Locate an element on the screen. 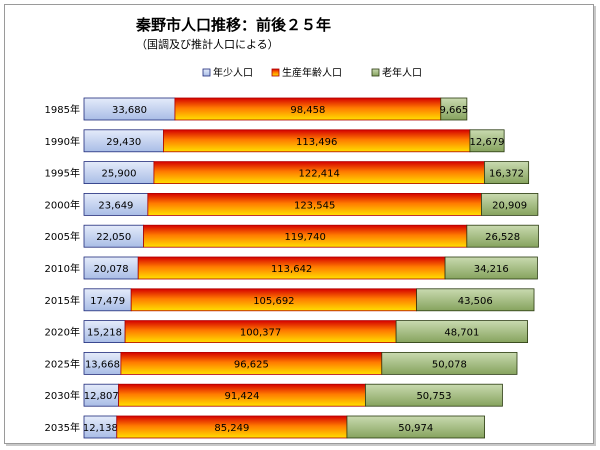  category-label: 2030年 is located at coordinates (62, 395).